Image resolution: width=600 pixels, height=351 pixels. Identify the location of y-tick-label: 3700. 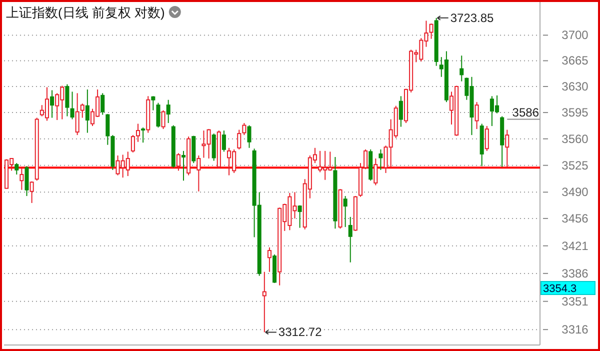
(575, 35).